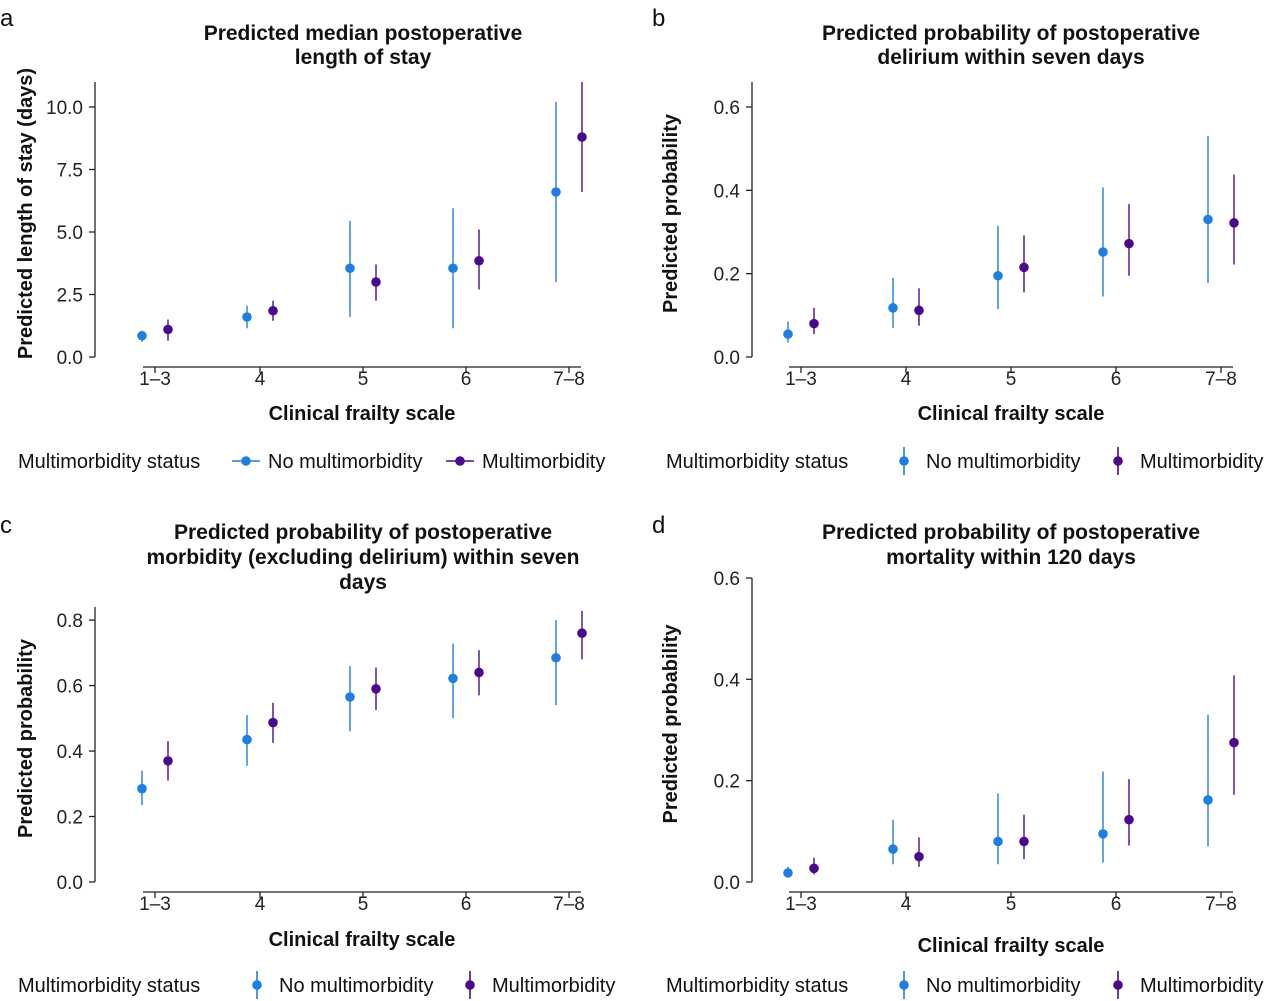 This screenshot has height=1001, width=1280. What do you see at coordinates (6, 525) in the screenshot?
I see `panel-letter: c` at bounding box center [6, 525].